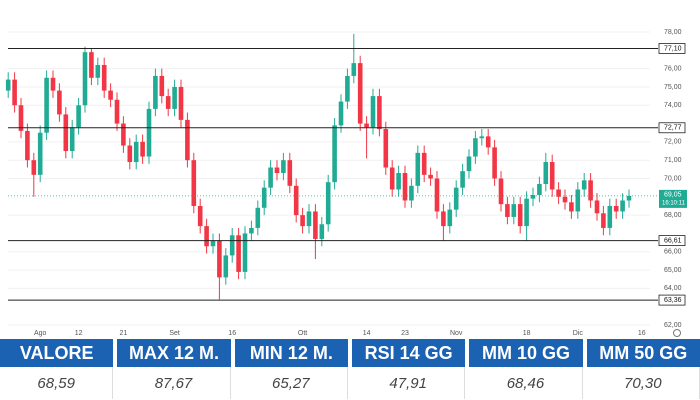 The width and height of the screenshot is (700, 400). Describe the element at coordinates (302, 333) in the screenshot. I see `x-tick-label: Ott` at that location.